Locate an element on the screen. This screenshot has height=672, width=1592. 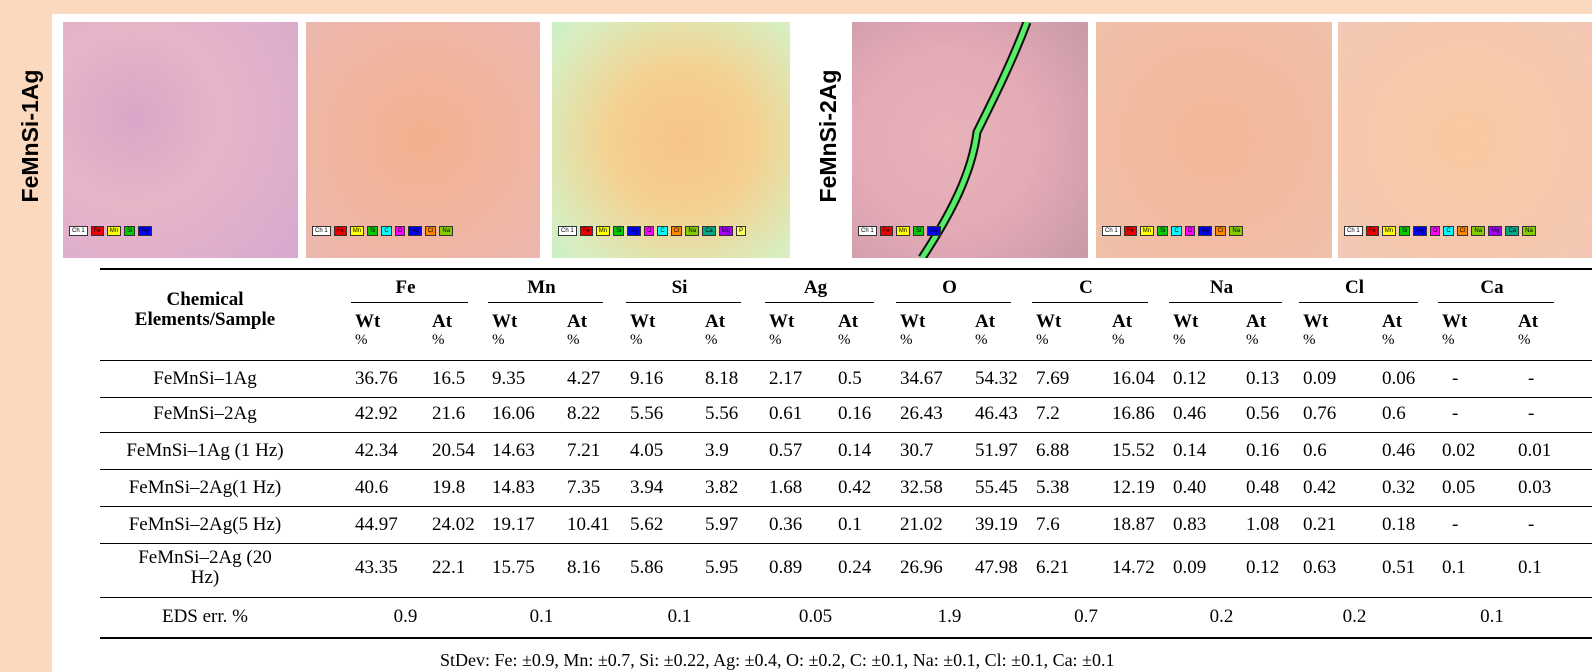
sample-name: FeMnSi–2Ag(5 Hz) is located at coordinates (205, 524).